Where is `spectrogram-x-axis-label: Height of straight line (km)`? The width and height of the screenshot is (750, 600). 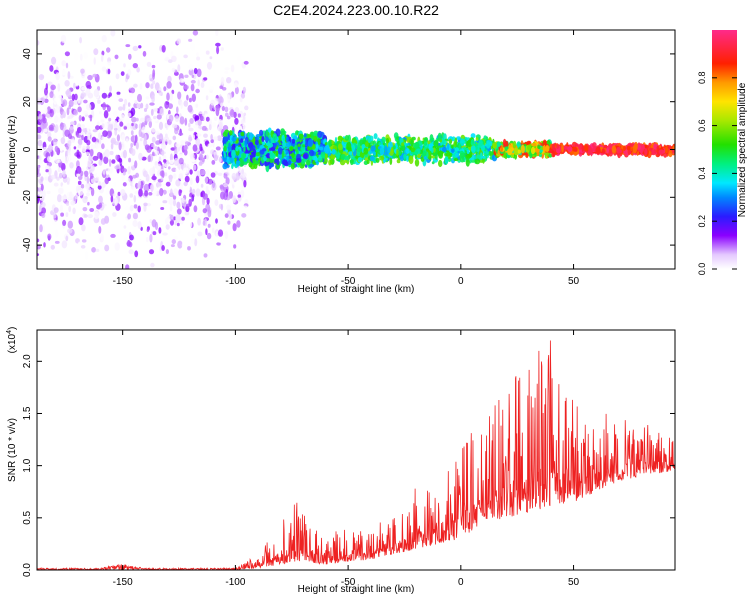 spectrogram-x-axis-label: Height of straight line (km) is located at coordinates (356, 289).